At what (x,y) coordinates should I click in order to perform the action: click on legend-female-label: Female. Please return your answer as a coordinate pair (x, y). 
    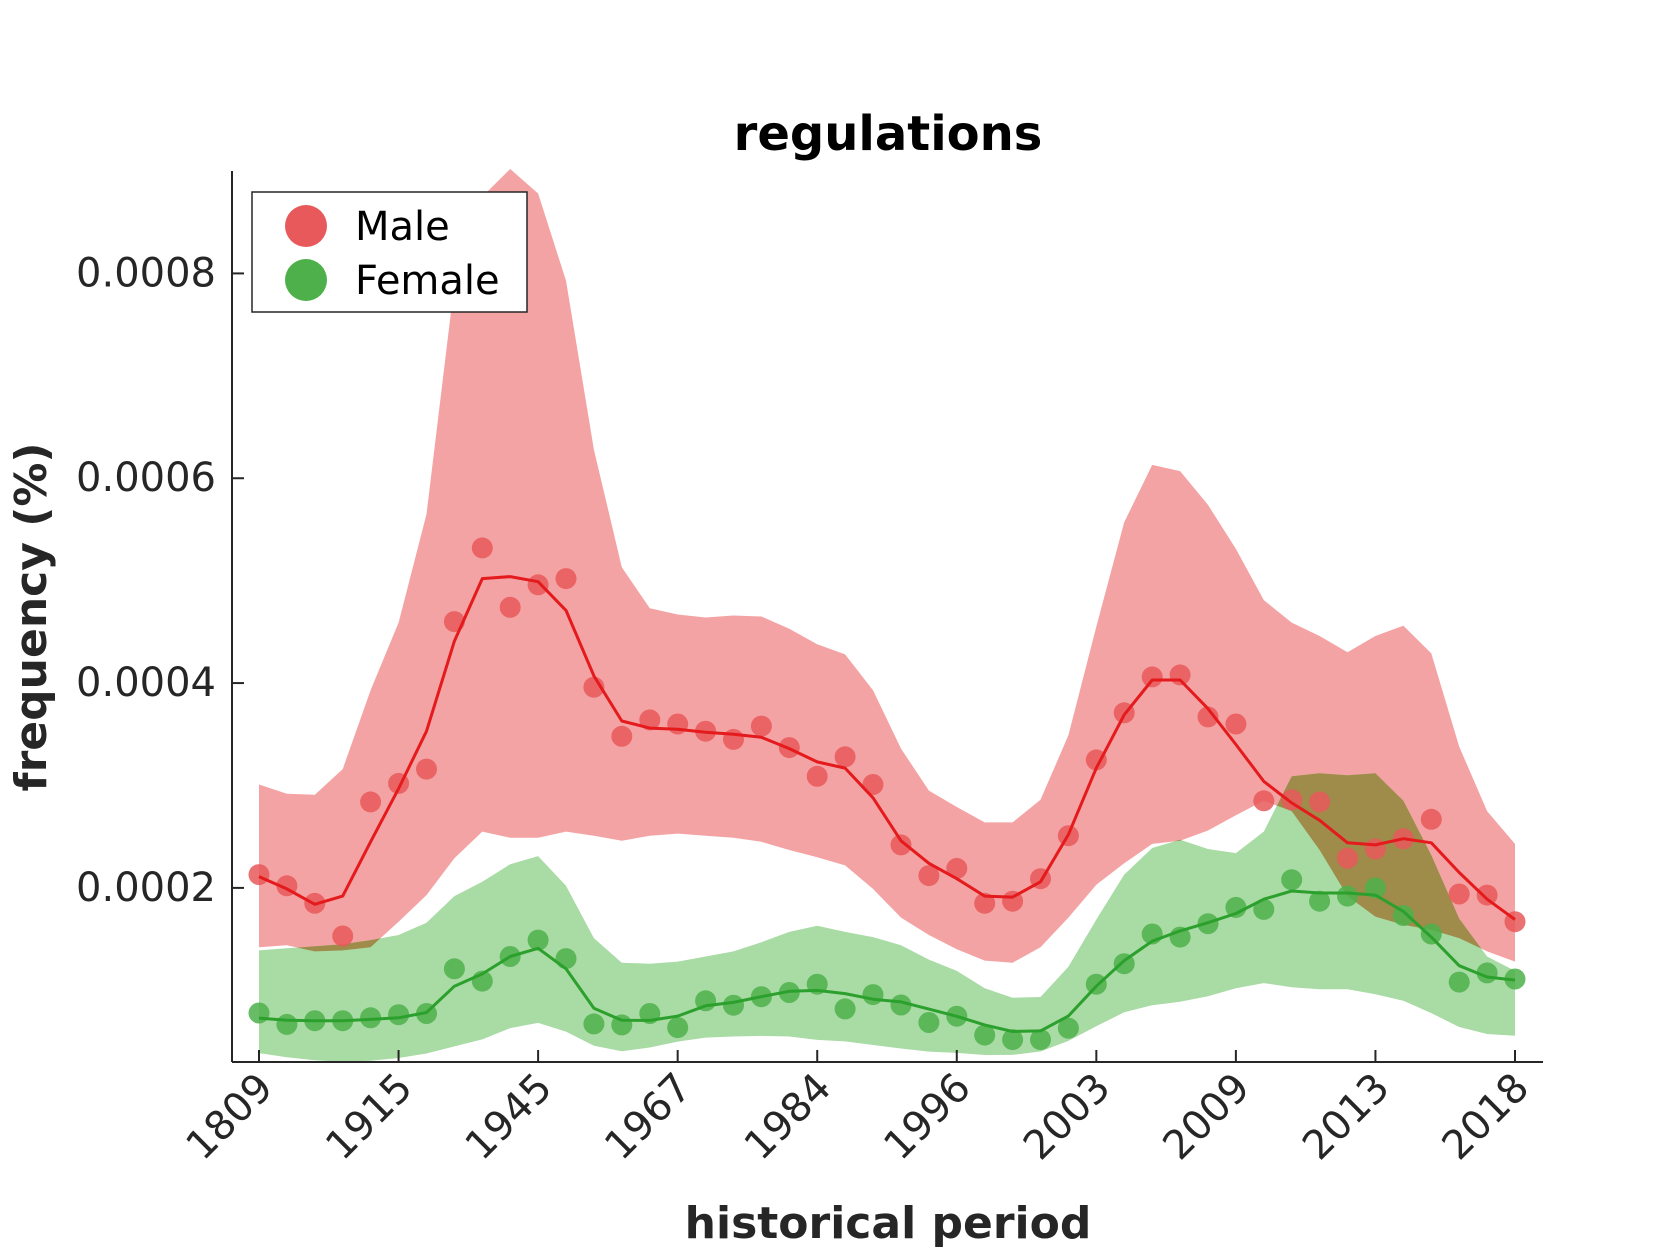
    Looking at the image, I should click on (427, 281).